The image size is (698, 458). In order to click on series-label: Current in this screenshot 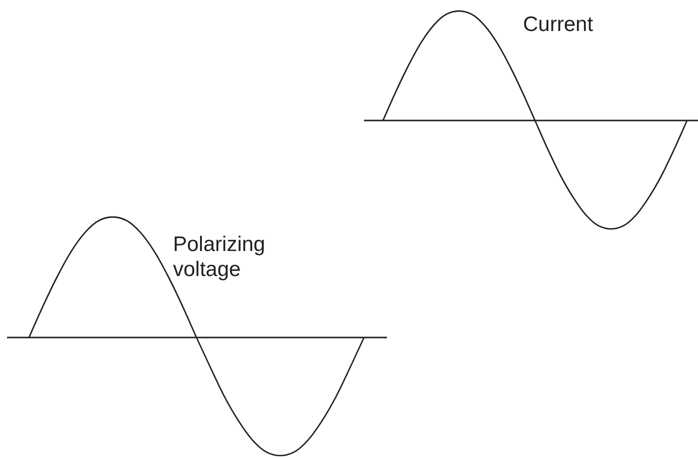, I will do `click(558, 24)`.